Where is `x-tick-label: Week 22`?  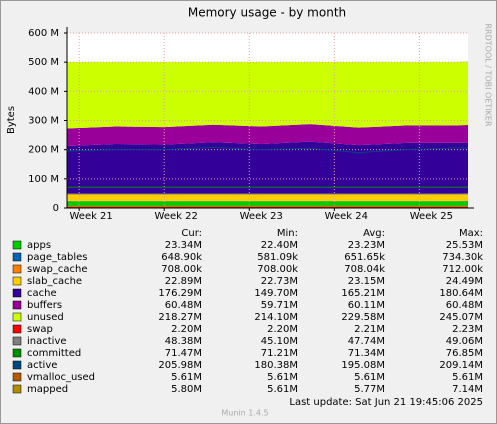
x-tick-label: Week 22 is located at coordinates (176, 216).